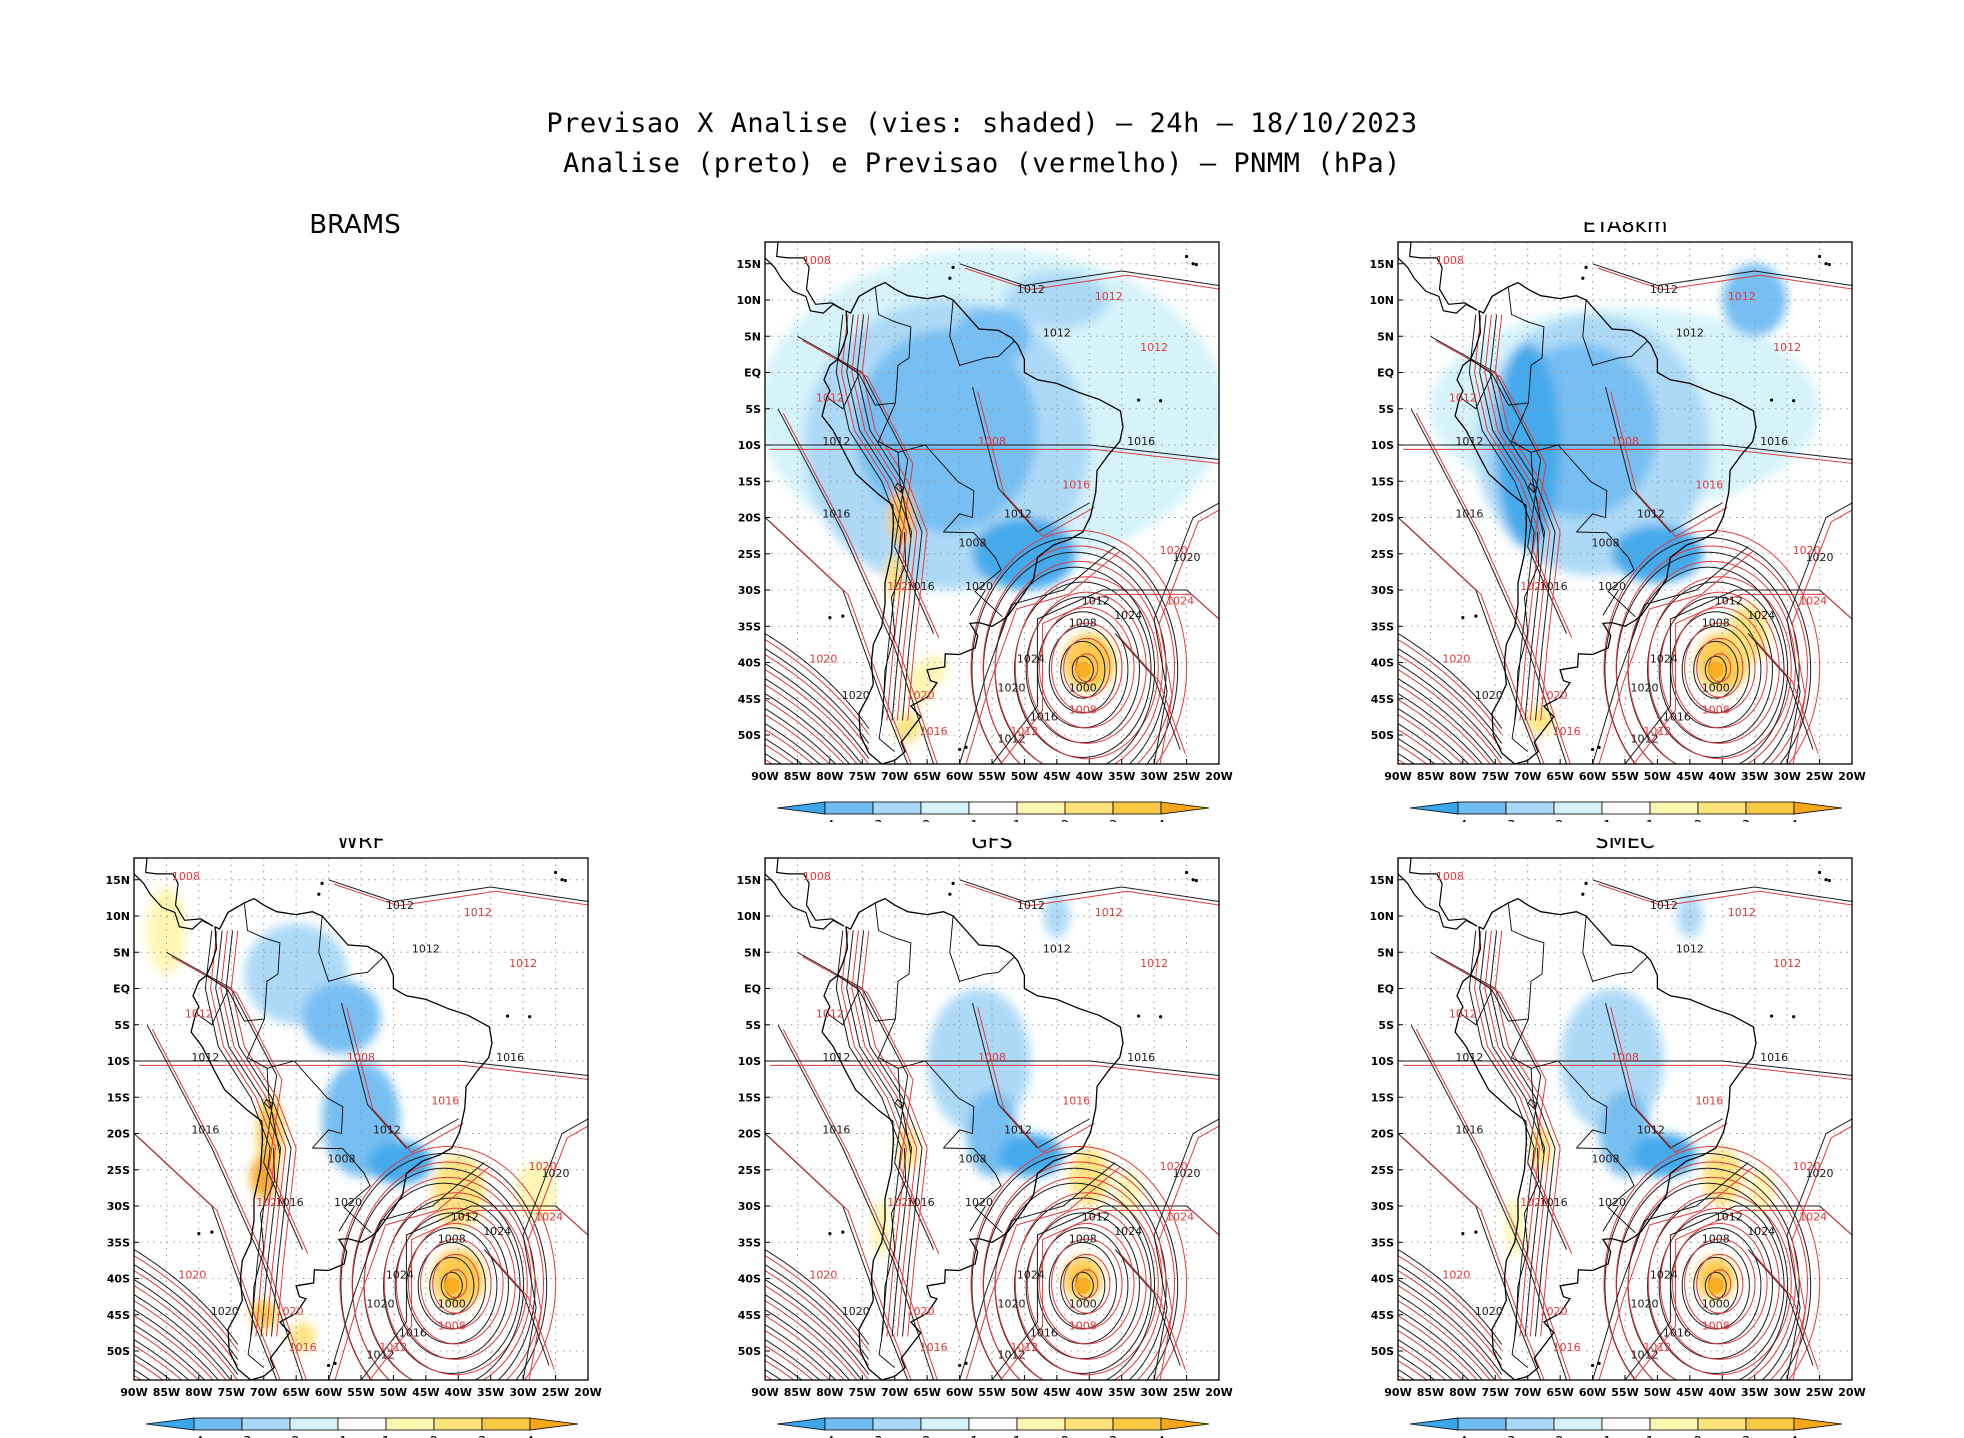  What do you see at coordinates (328, 1392) in the screenshot?
I see `lon-tick-label: 60W` at bounding box center [328, 1392].